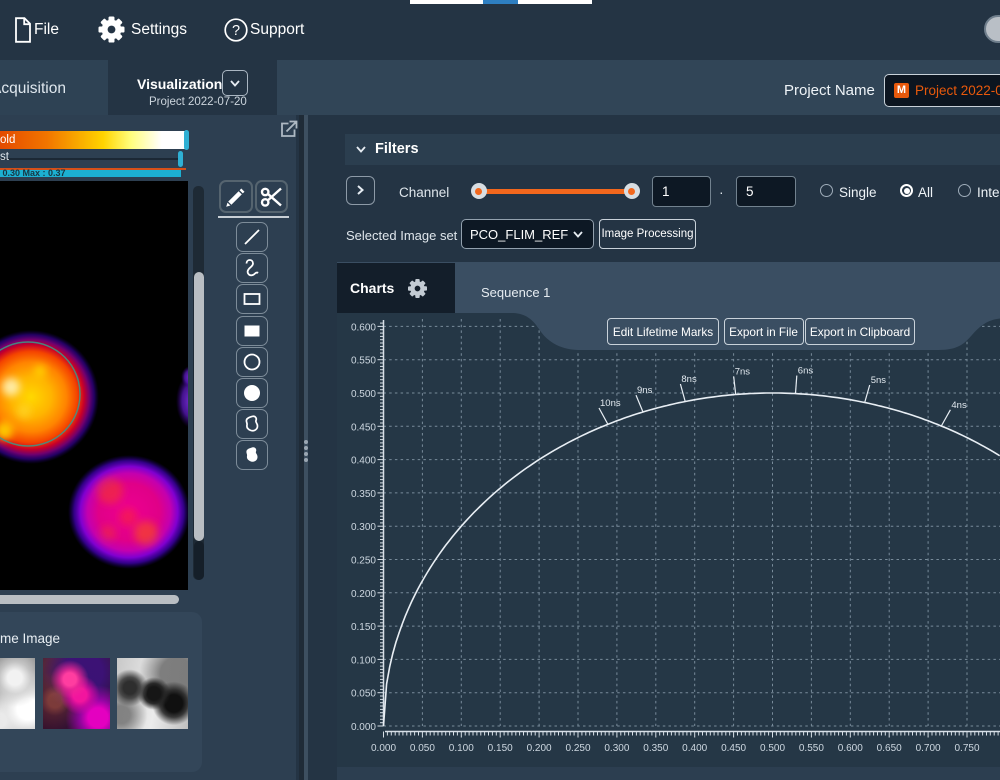 Image resolution: width=1000 pixels, height=780 pixels. Describe the element at coordinates (743, 372) in the screenshot. I see `svg-text: 7ns` at that location.